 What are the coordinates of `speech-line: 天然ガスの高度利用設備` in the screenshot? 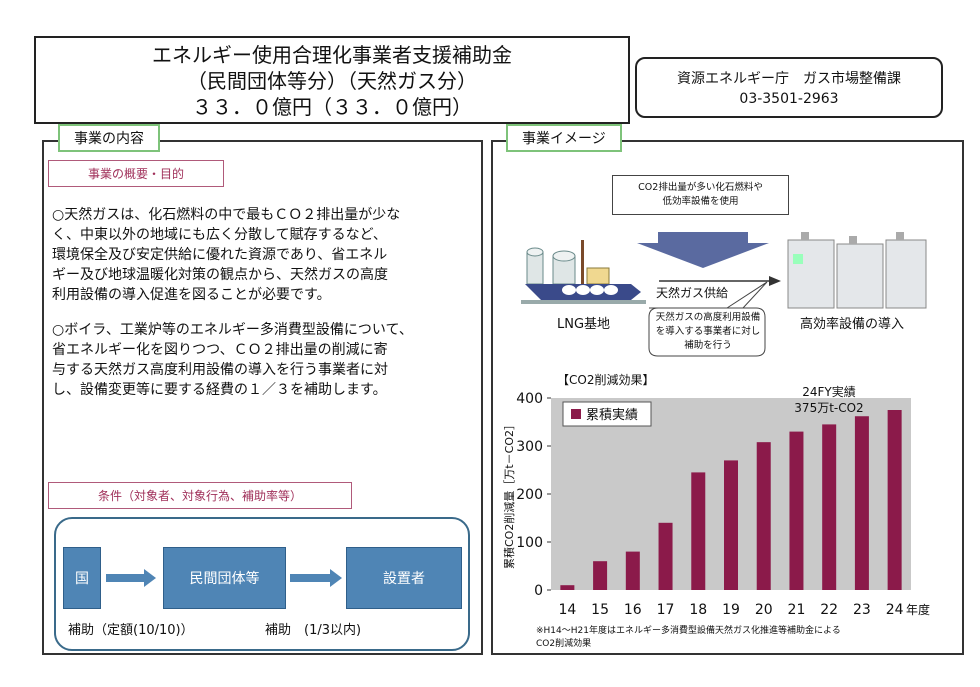 It's located at (708, 317).